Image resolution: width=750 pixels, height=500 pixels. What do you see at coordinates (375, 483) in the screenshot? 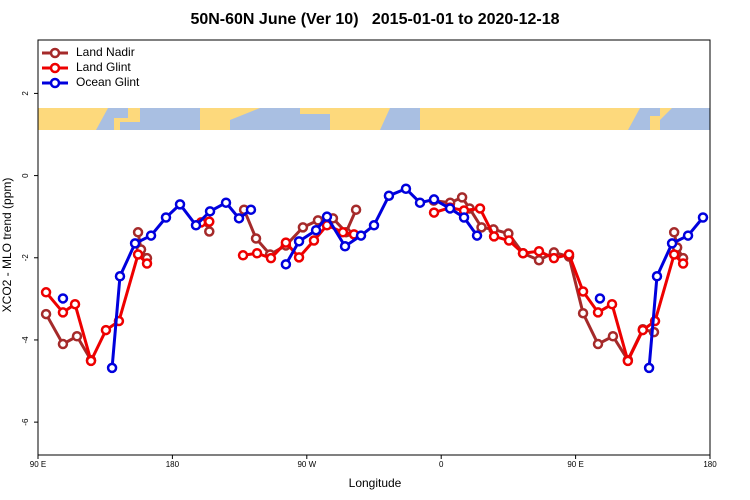
I see `x-axis-label: Longitude` at bounding box center [375, 483].